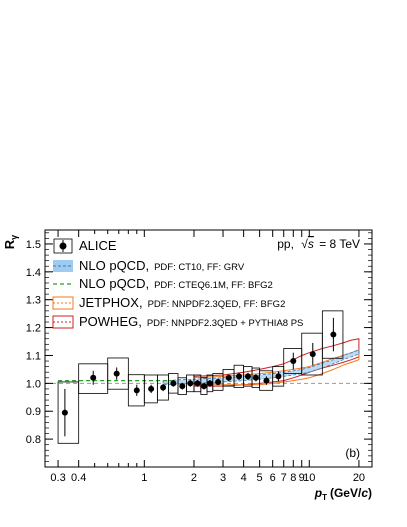  What do you see at coordinates (285, 244) in the screenshot?
I see `system-label-pp: pp,` at bounding box center [285, 244].